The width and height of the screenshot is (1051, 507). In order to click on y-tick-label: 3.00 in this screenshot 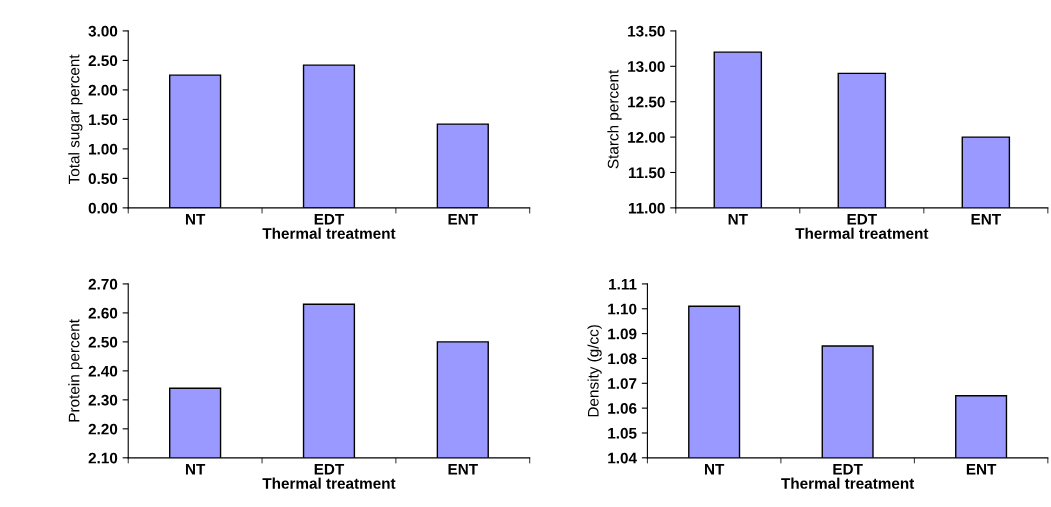, I will do `click(103, 31)`.